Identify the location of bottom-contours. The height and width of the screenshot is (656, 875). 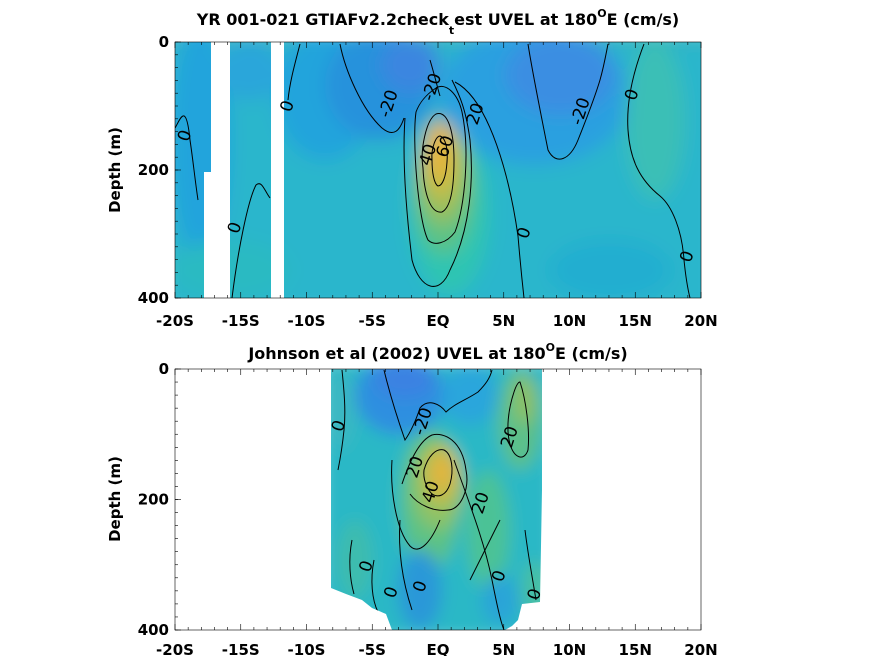
(437, 499).